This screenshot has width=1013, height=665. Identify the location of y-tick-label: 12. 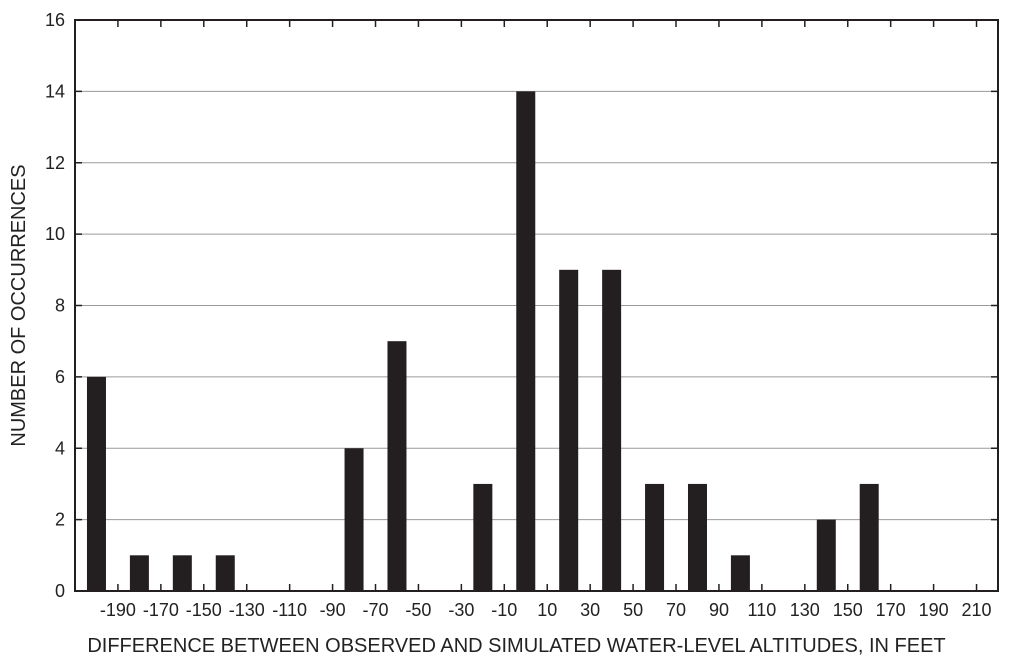
(55, 163).